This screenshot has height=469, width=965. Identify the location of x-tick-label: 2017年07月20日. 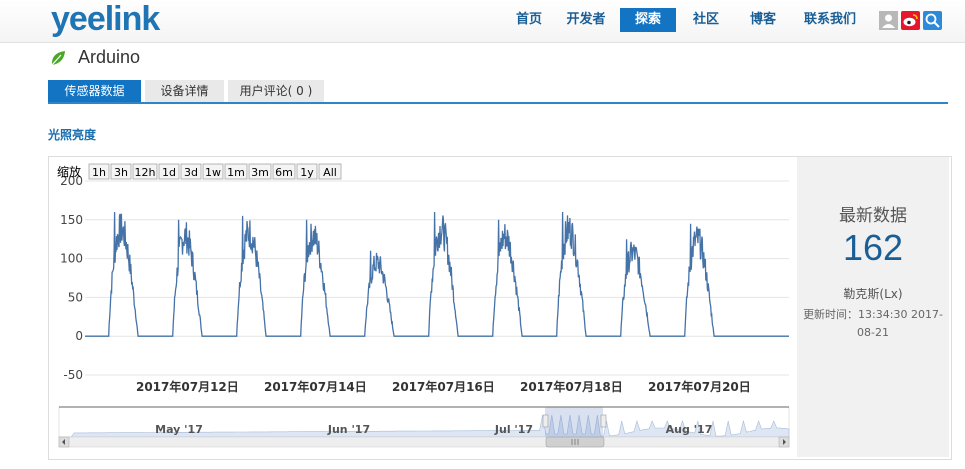
(699, 386).